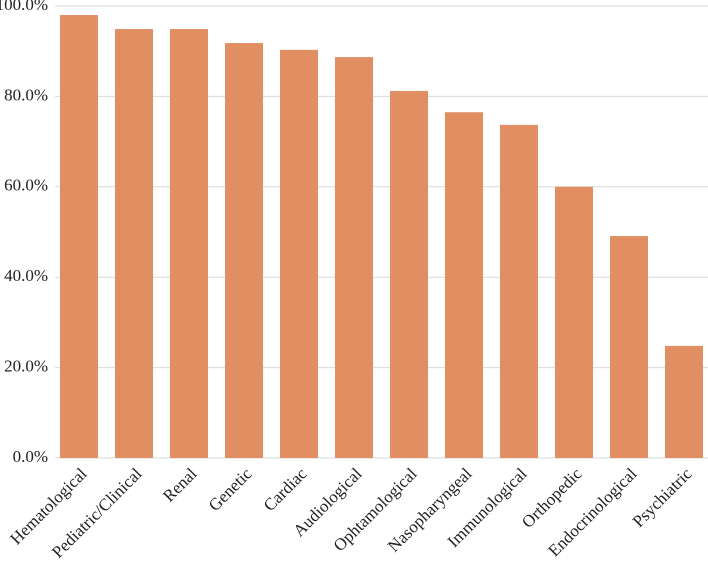 The width and height of the screenshot is (708, 569). Describe the element at coordinates (26, 275) in the screenshot. I see `y-tick-label: 40.0%` at that location.